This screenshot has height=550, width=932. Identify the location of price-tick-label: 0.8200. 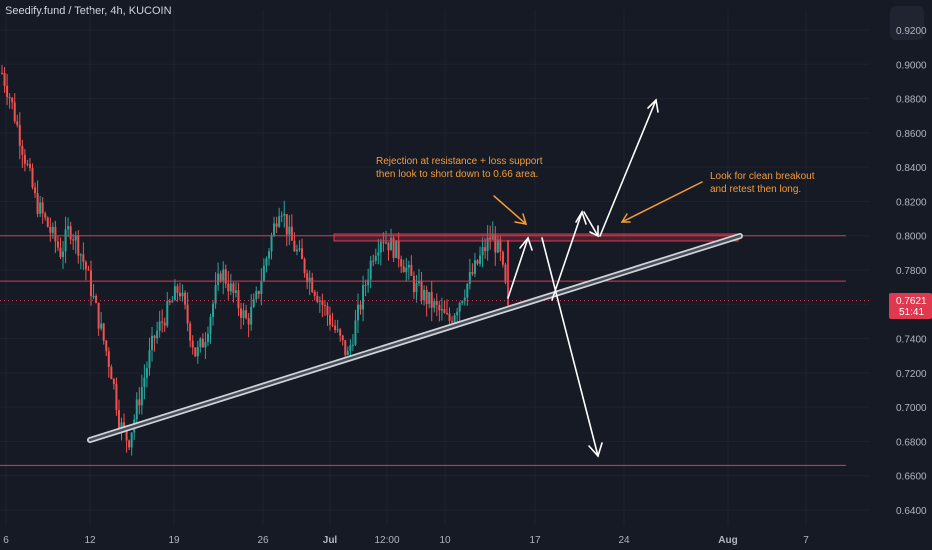
(911, 202).